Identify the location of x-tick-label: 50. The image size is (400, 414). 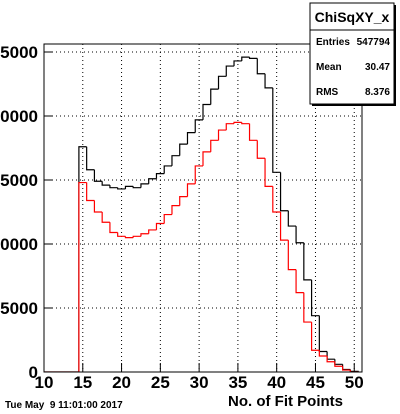
(354, 382).